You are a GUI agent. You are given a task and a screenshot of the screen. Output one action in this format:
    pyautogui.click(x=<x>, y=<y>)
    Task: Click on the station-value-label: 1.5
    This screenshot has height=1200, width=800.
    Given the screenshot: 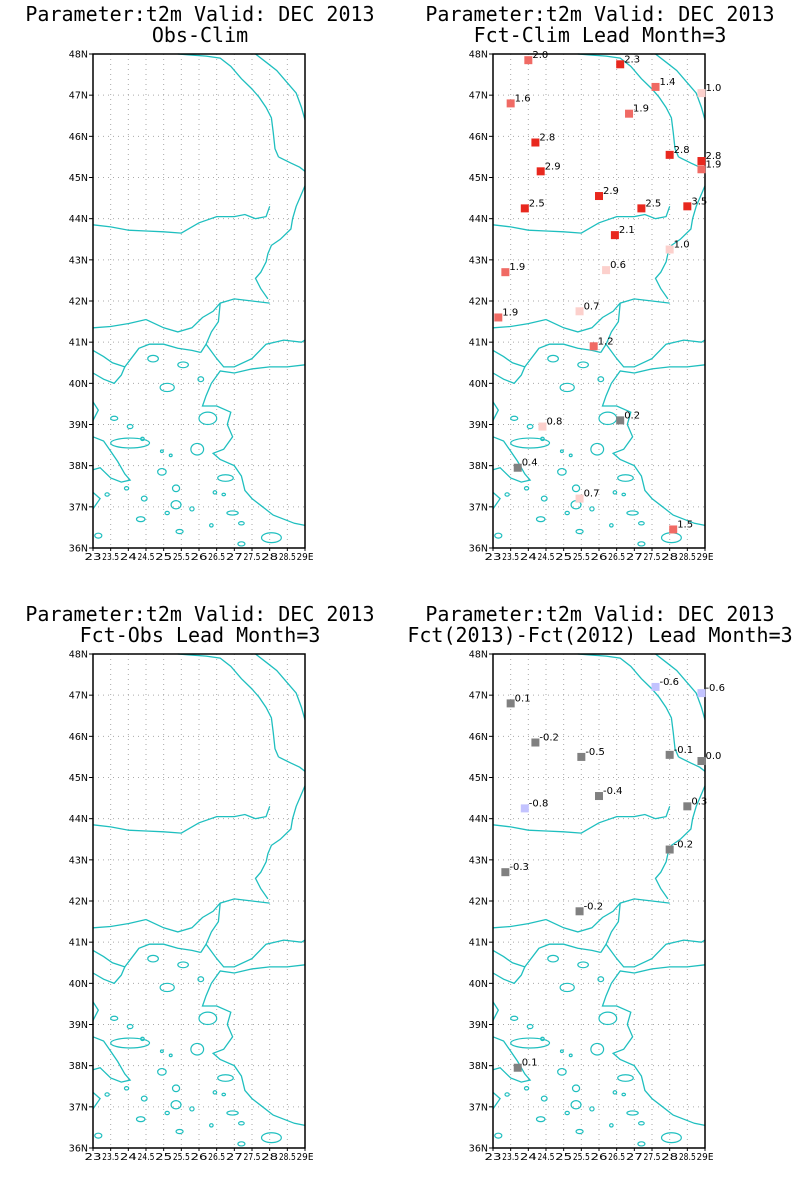 What is the action you would take?
    pyautogui.click(x=685, y=524)
    